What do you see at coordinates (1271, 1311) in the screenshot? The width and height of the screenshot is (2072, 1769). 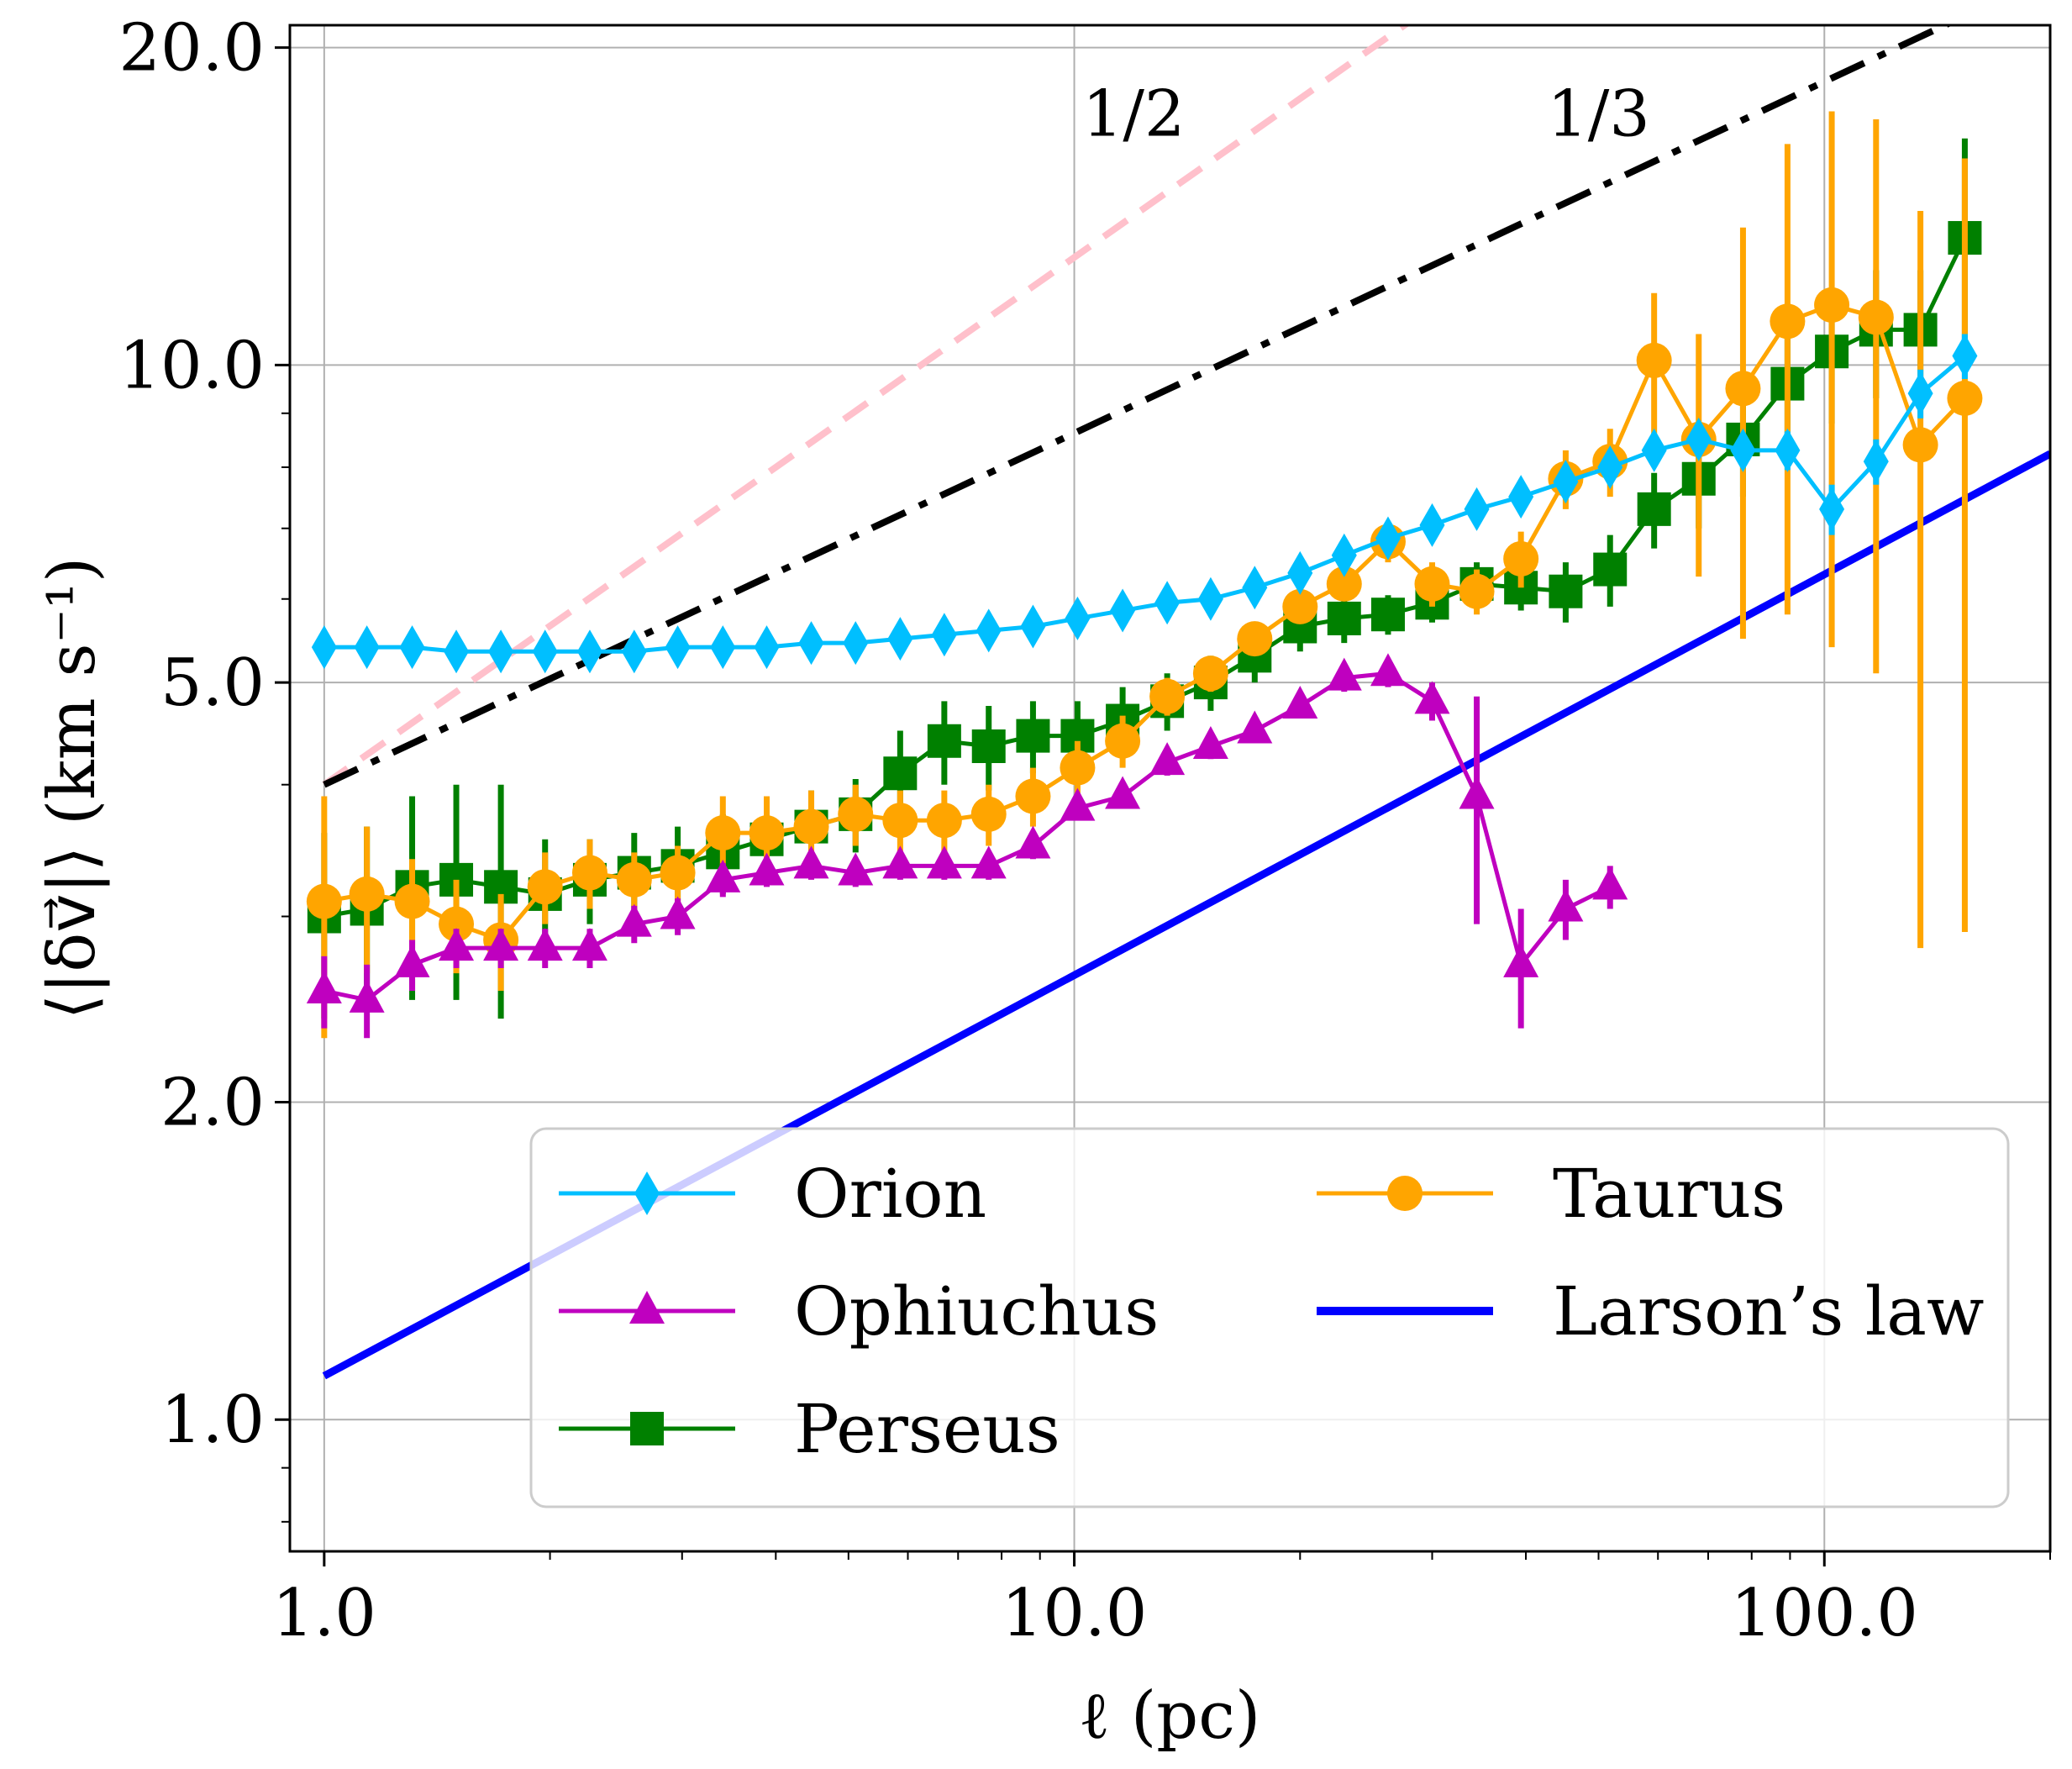 I see `legend-entries: Orion Ophiuchus Perseus Taurus Larson’s law` at bounding box center [1271, 1311].